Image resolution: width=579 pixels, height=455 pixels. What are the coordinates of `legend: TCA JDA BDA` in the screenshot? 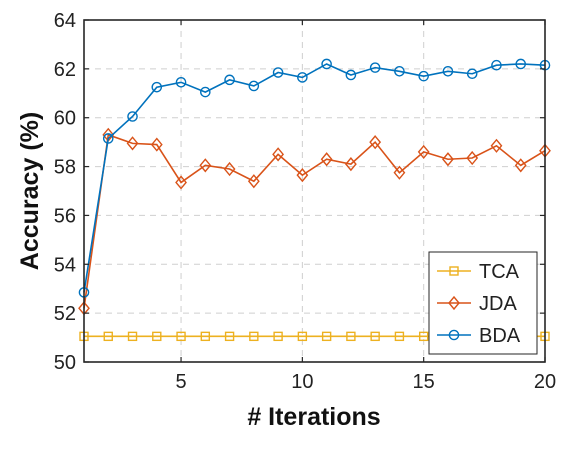 It's located at (483, 303).